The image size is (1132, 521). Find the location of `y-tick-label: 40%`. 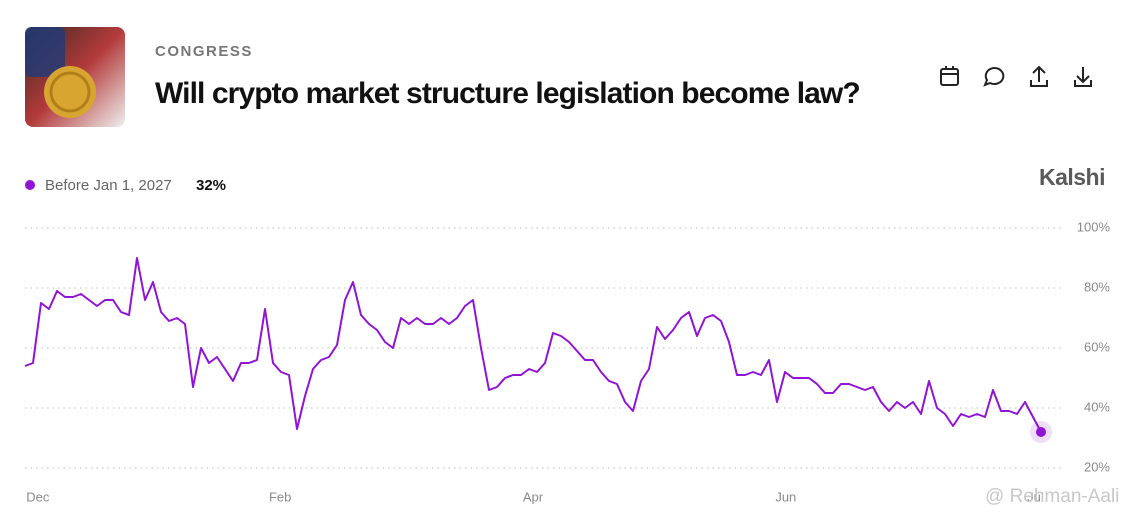

y-tick-label: 40% is located at coordinates (1097, 406).